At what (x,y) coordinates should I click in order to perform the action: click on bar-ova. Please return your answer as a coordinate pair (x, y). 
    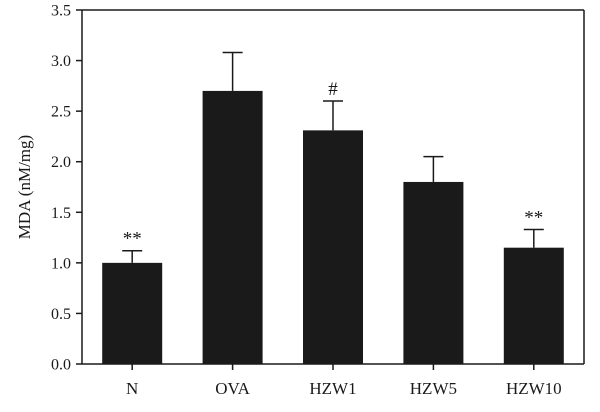
    Looking at the image, I should click on (232, 227).